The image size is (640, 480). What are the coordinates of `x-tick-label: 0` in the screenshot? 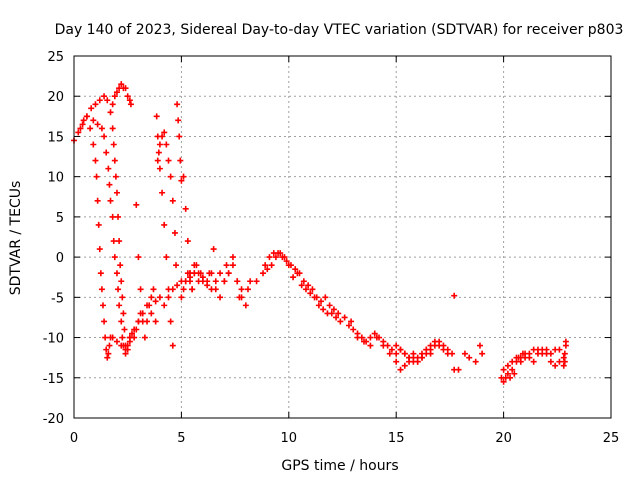 It's located at (74, 438).